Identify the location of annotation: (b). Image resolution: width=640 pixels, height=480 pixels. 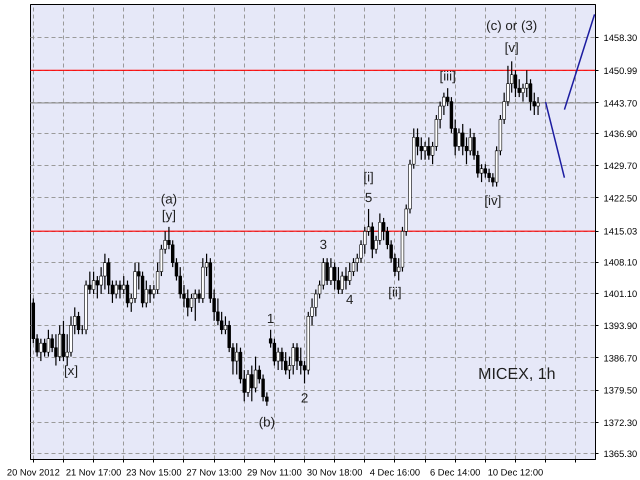
(267, 422).